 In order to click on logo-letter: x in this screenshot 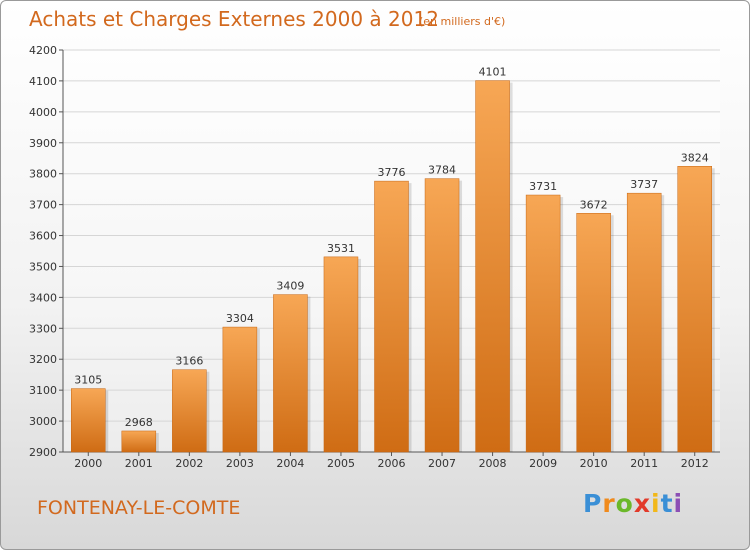, I will do `click(642, 503)`.